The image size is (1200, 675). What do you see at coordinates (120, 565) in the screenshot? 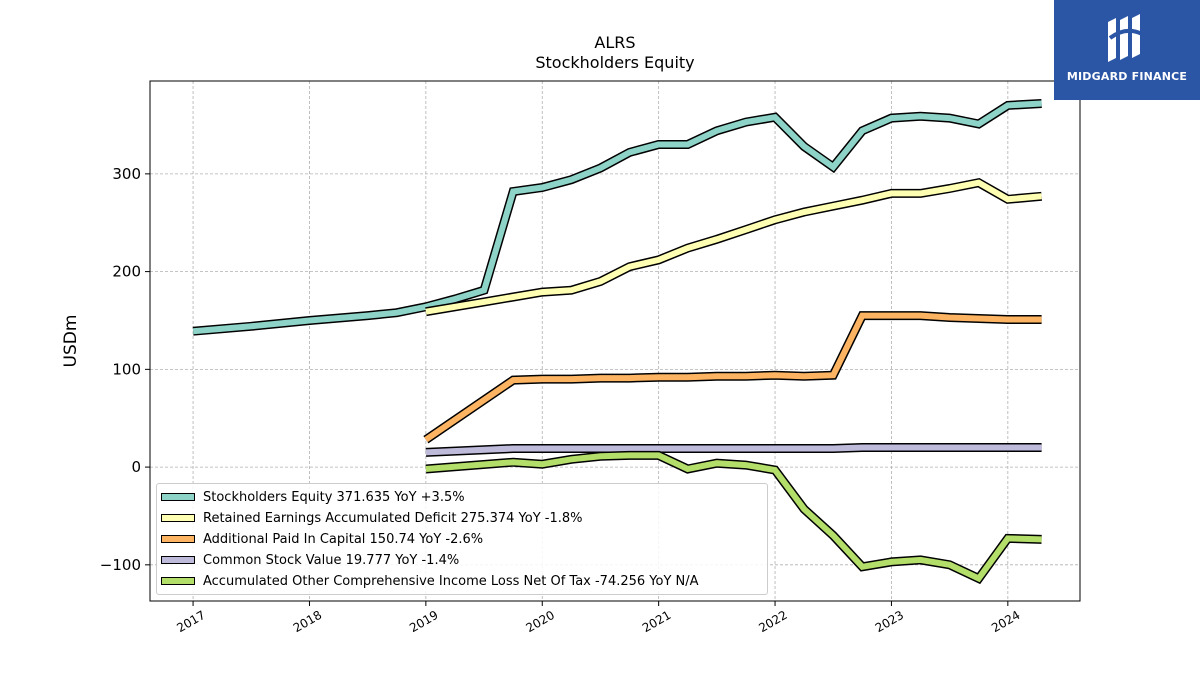
I see `y-tick-label: −100` at bounding box center [120, 565].